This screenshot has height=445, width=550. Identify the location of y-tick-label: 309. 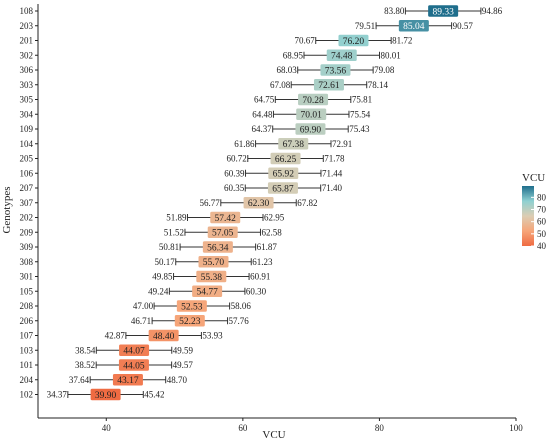
(27, 247).